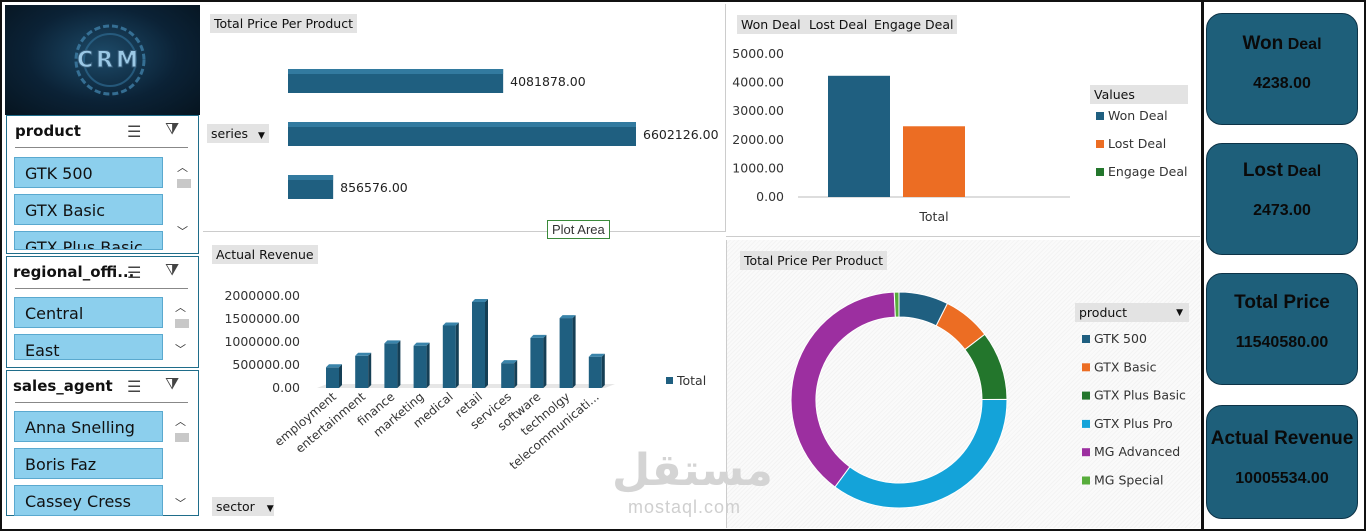 The height and width of the screenshot is (531, 1366). What do you see at coordinates (1282, 210) in the screenshot?
I see `kpi-value: 2473.00` at bounding box center [1282, 210].